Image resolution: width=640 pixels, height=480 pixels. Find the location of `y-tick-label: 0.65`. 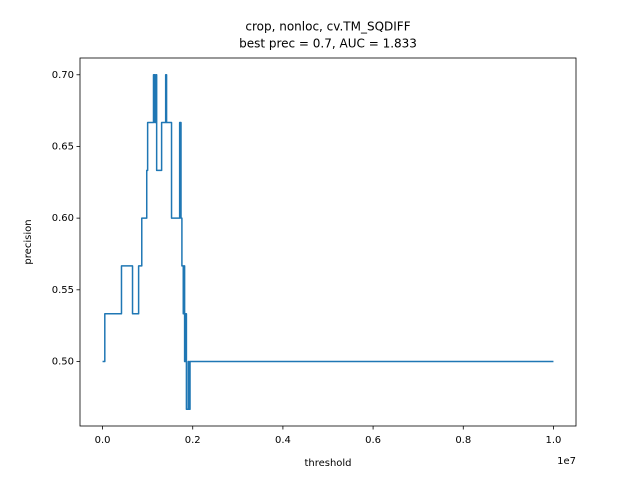

y-tick-label: 0.65 is located at coordinates (63, 146).